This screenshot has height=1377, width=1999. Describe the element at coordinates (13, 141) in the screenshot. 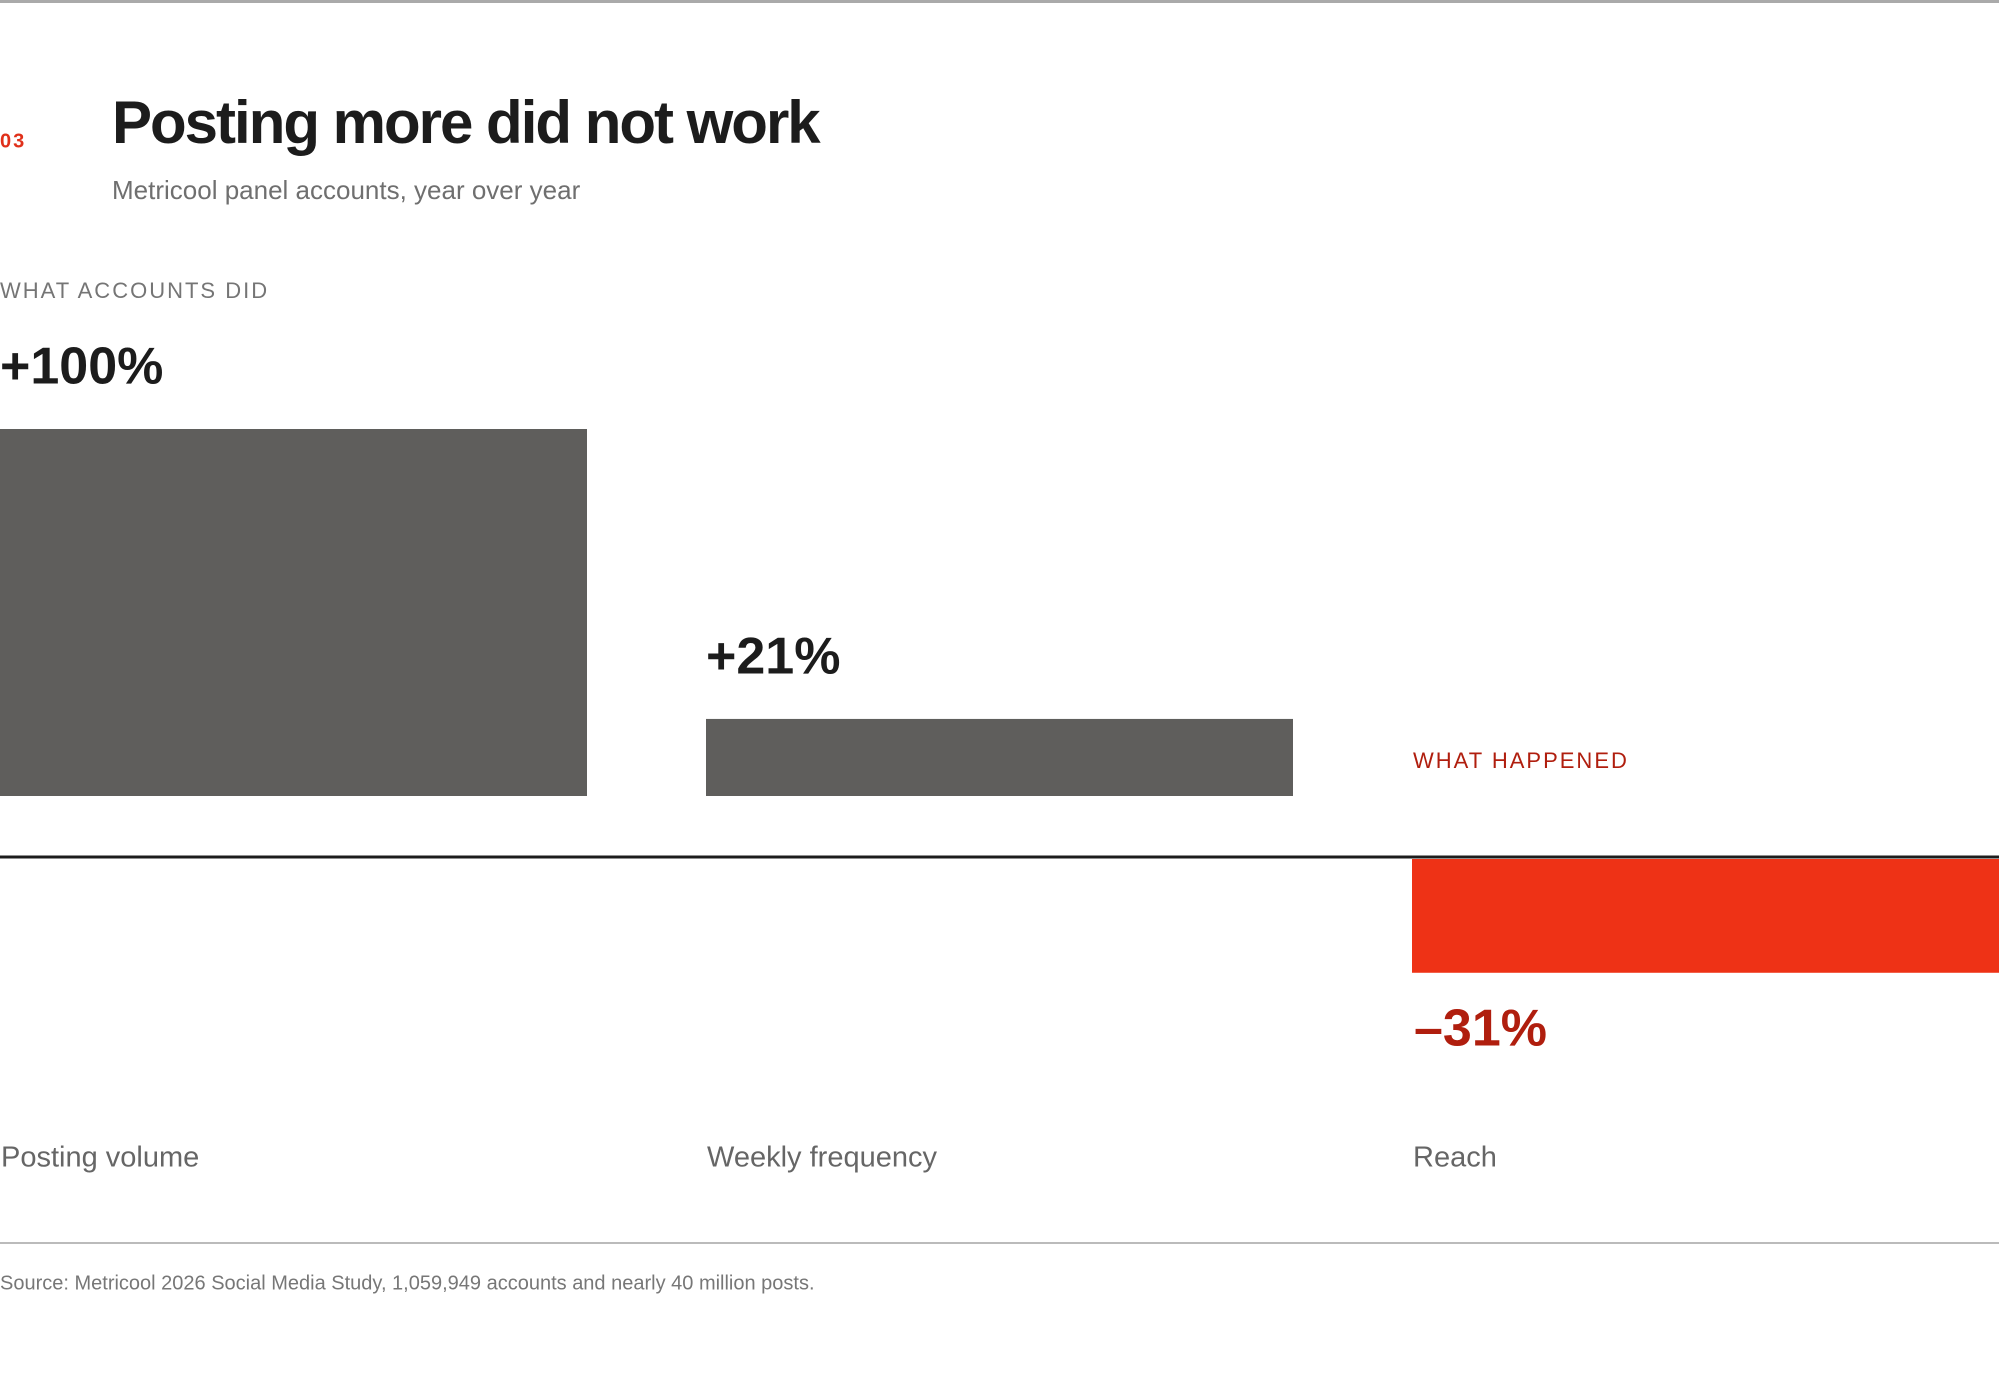

I see `section-number: 03` at that location.